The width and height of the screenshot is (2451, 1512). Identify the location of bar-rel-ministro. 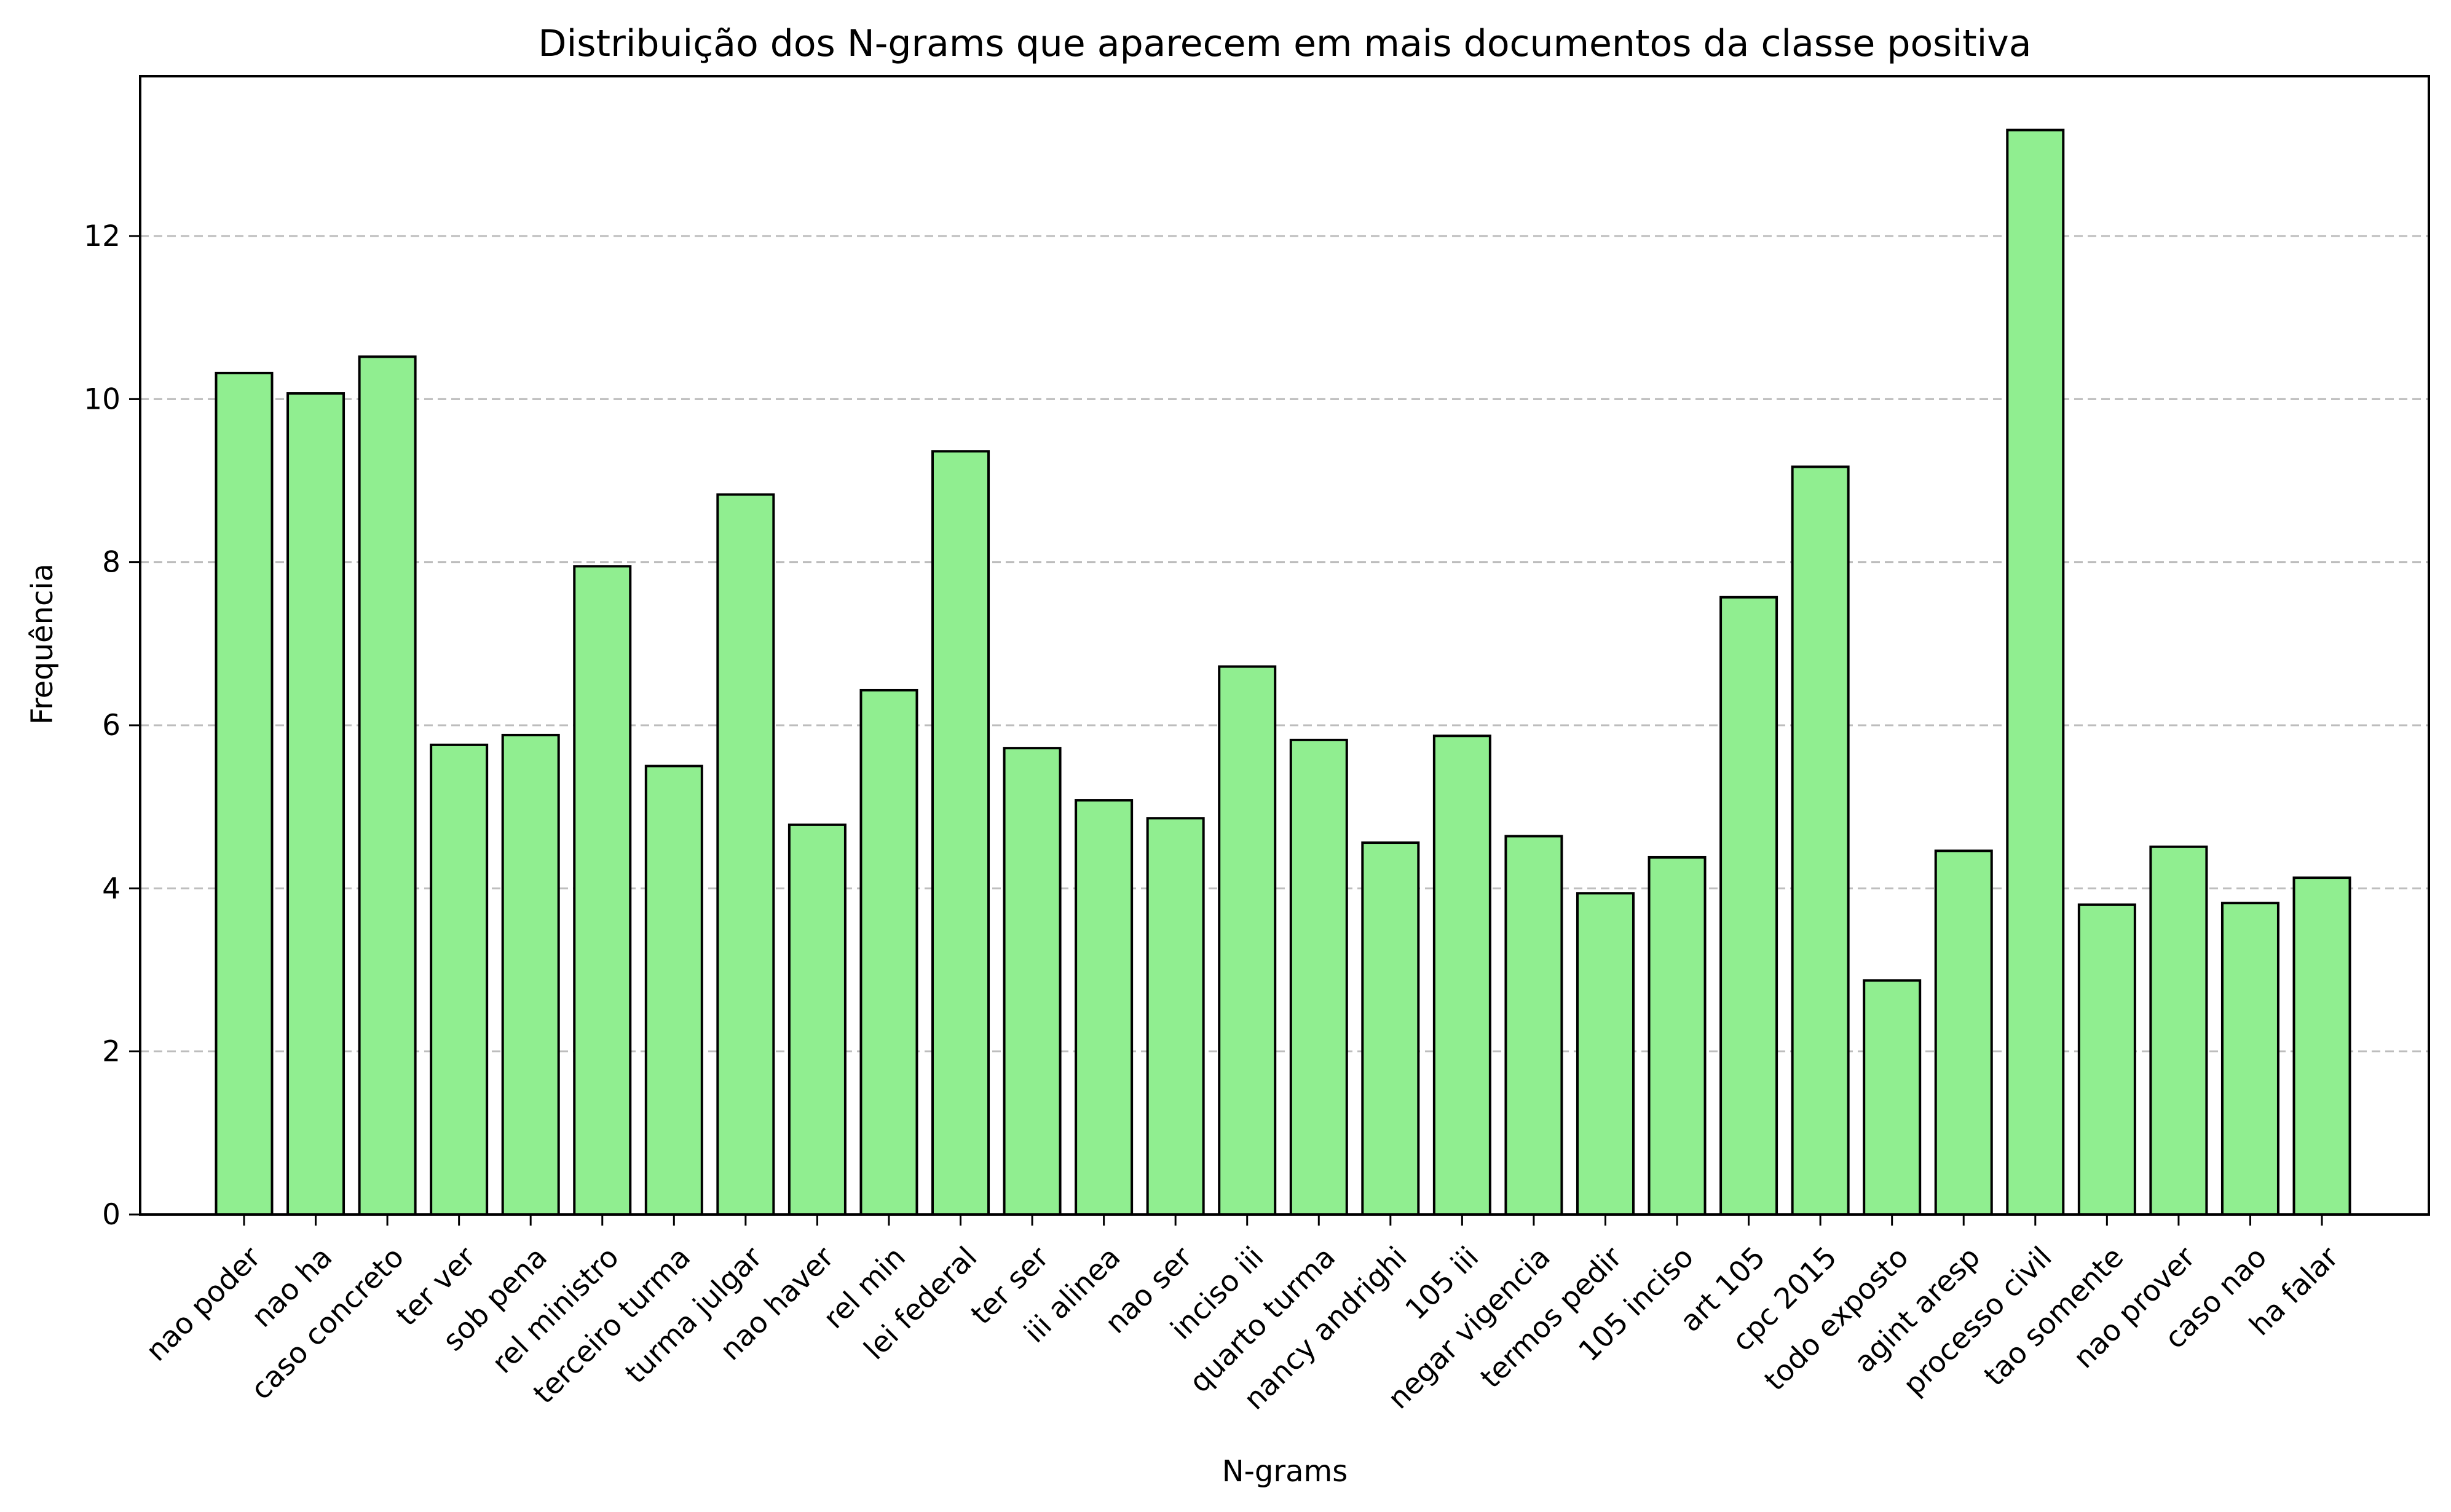
(602, 890).